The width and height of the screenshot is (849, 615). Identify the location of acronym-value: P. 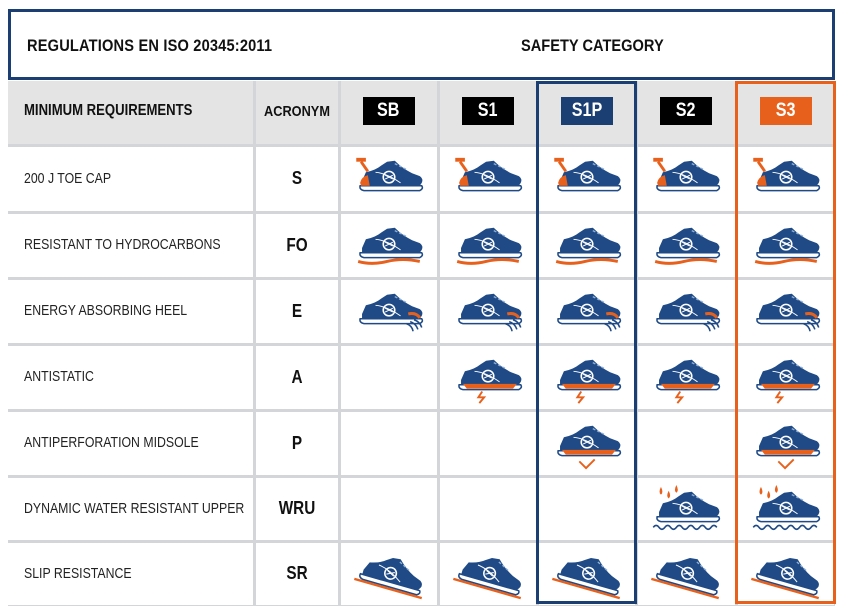
(296, 442).